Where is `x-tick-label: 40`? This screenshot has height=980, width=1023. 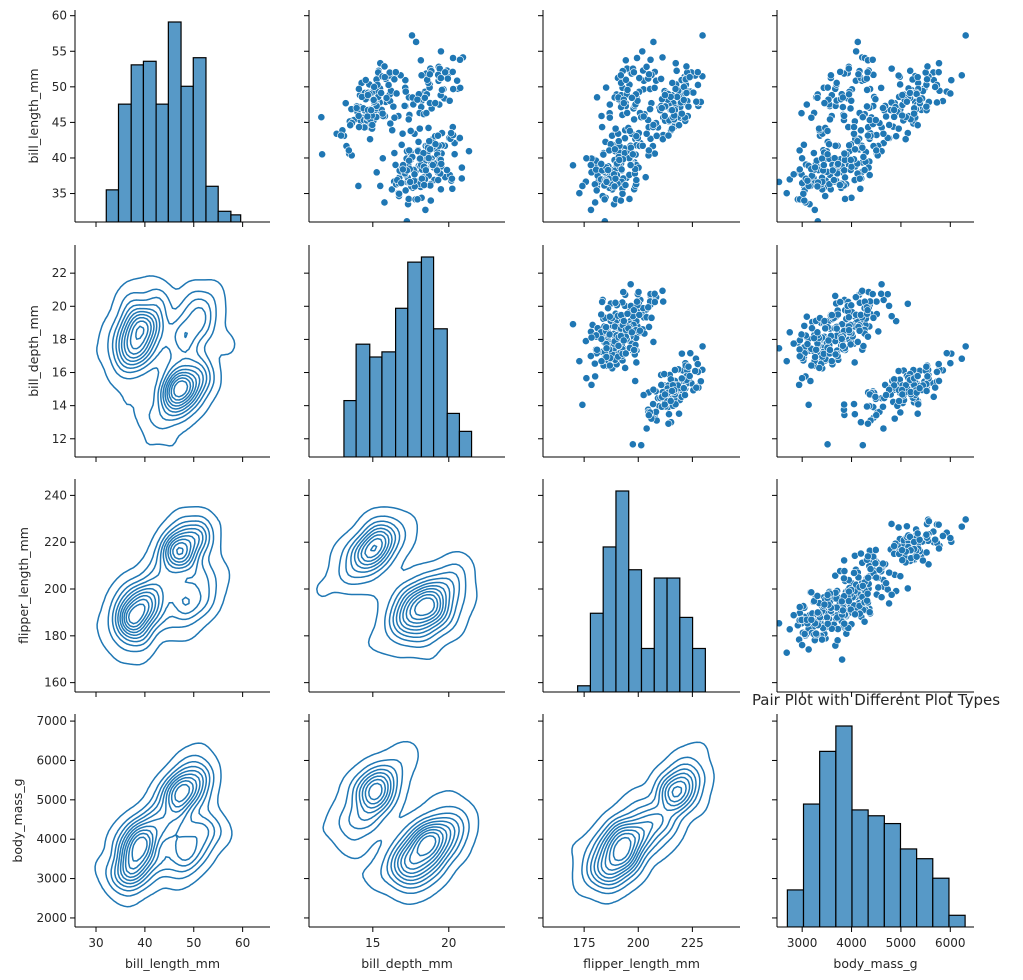
x-tick-label: 40 is located at coordinates (144, 943).